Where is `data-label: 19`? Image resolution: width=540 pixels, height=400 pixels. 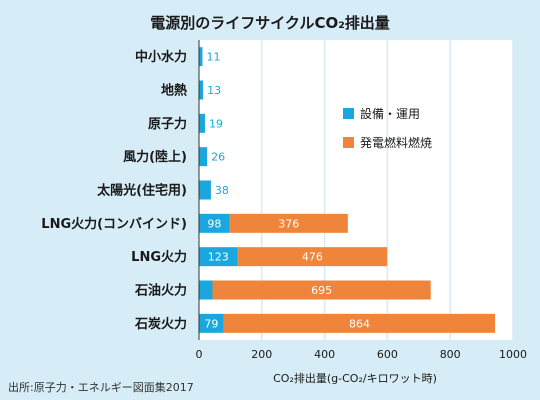
data-label: 19 is located at coordinates (216, 123).